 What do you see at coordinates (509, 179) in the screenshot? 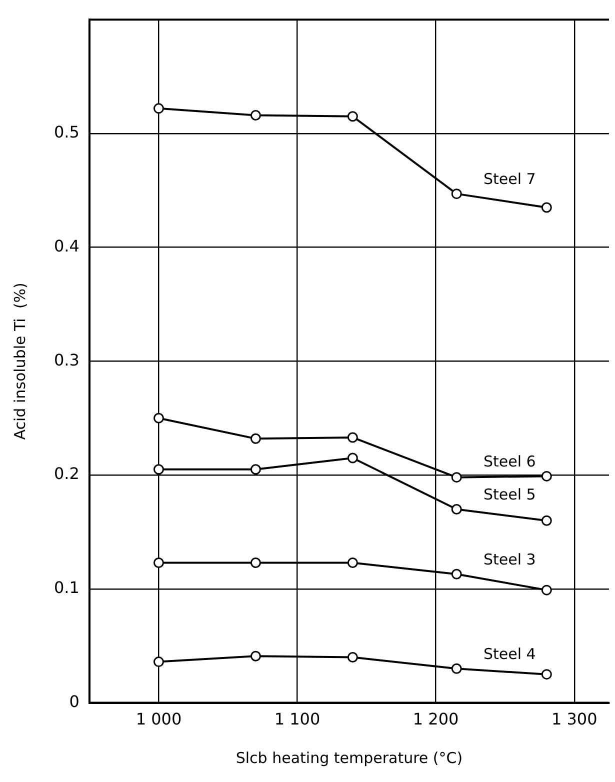
I see `series-label: Steel 7` at bounding box center [509, 179].